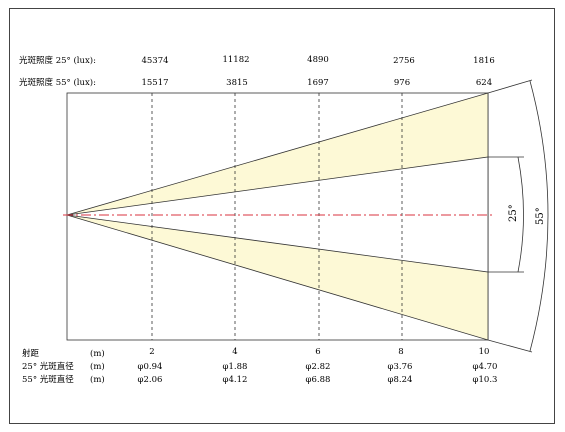  I want to click on lux-55-value: 976, so click(402, 83).